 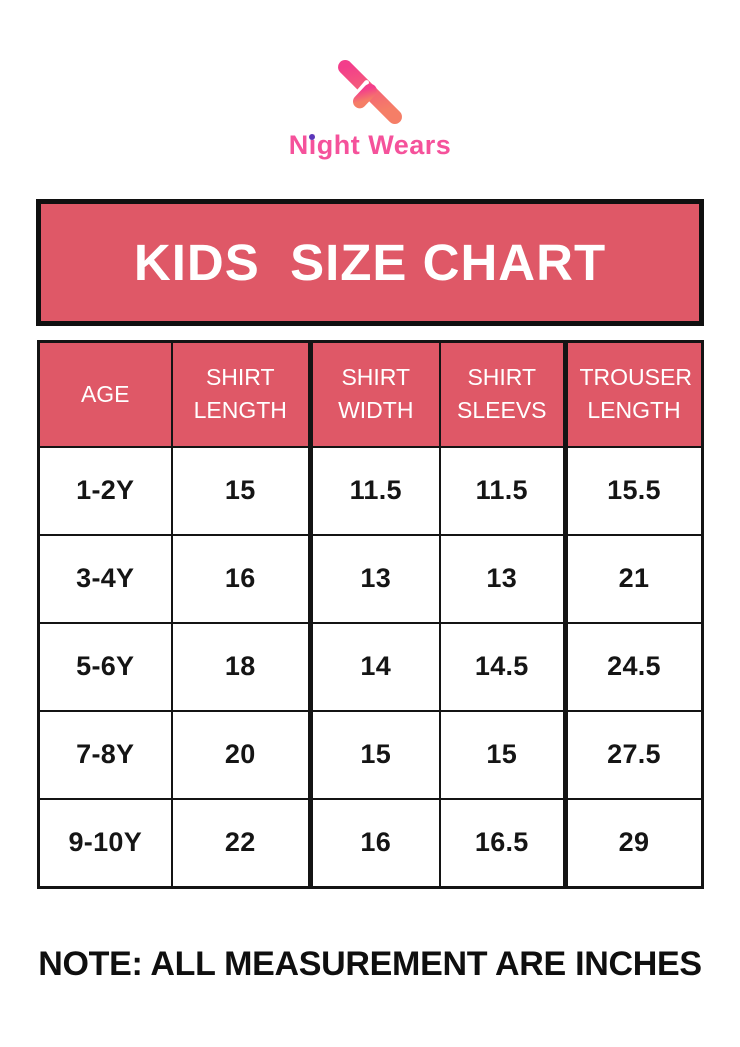 I want to click on logo-wordmark: Night Wears, so click(x=370, y=145).